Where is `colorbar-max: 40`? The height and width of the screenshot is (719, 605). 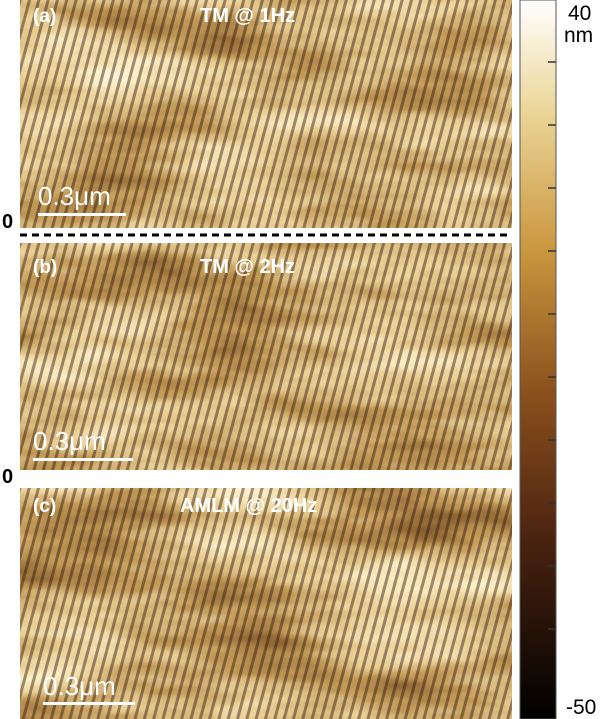 colorbar-max: 40 is located at coordinates (579, 13).